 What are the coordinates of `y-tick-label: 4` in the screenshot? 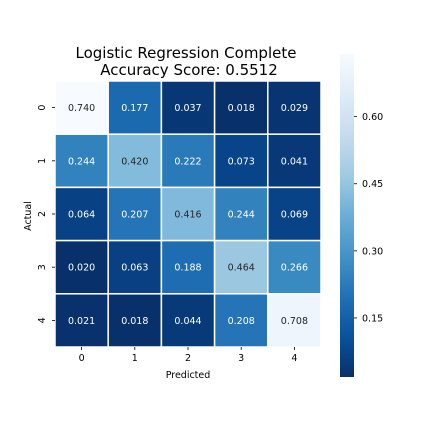 It's located at (42, 320).